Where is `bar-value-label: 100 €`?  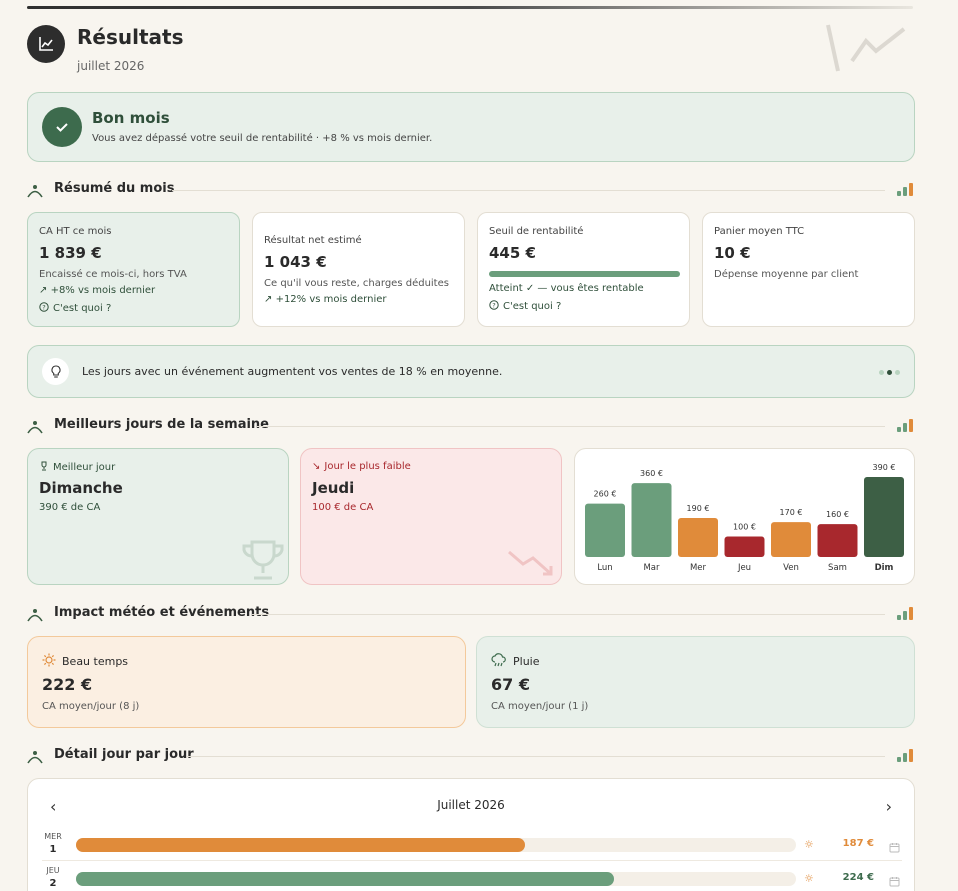
bar-value-label: 100 € is located at coordinates (744, 526).